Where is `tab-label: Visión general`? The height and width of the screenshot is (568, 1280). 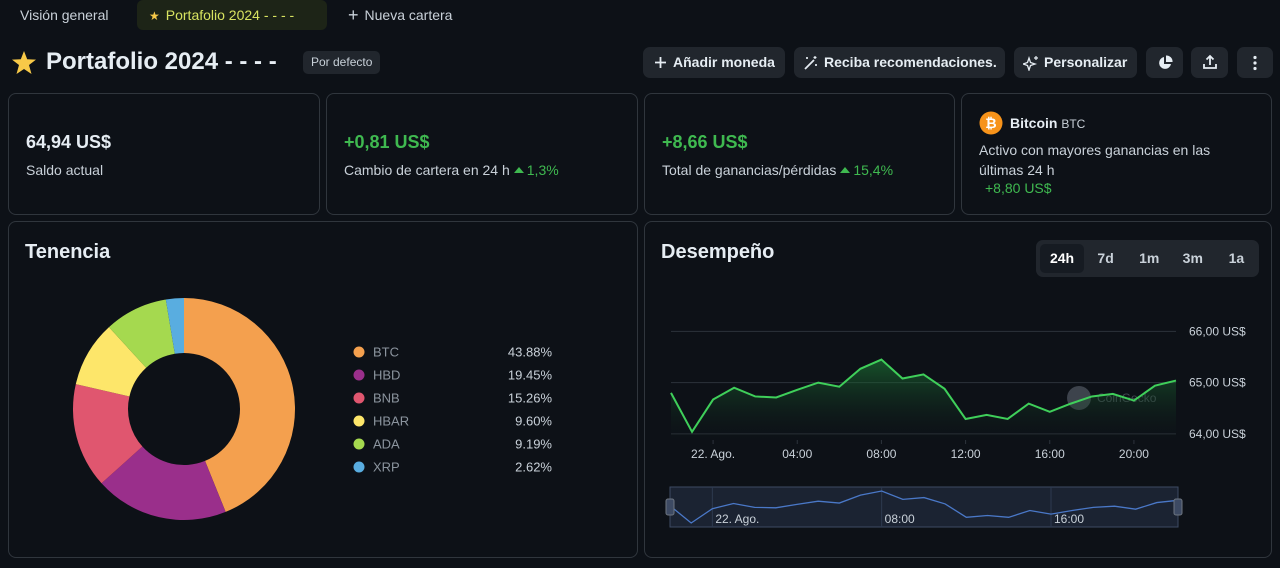 tab-label: Visión general is located at coordinates (64, 15).